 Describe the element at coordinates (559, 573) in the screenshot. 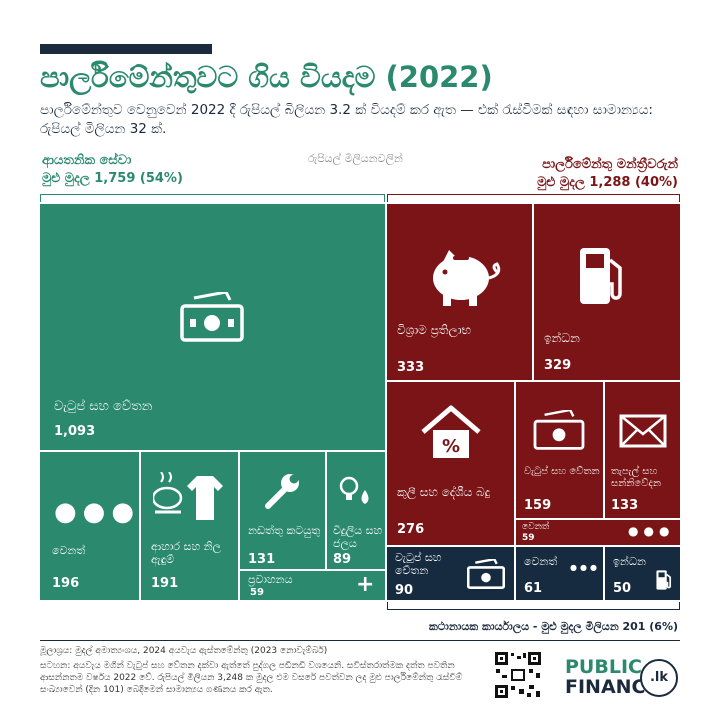

I see `tile-ex-other: වෙනත් ●●● 61` at that location.